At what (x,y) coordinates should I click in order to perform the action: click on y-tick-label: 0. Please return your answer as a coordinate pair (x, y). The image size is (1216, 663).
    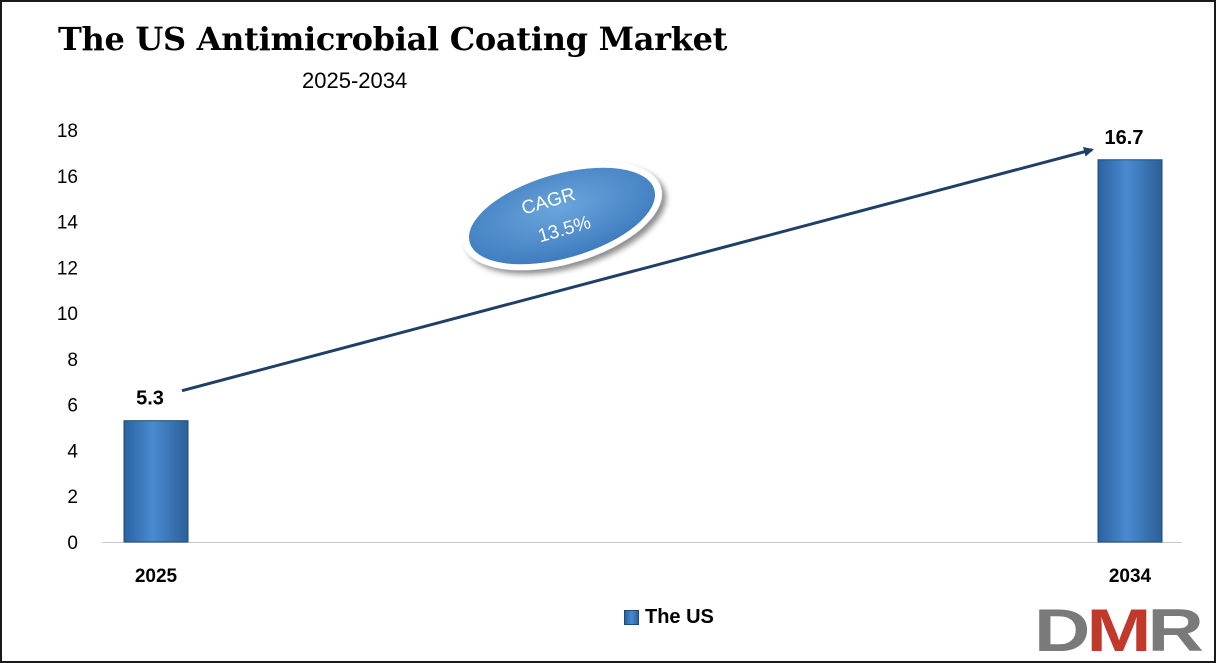
    Looking at the image, I should click on (72, 543).